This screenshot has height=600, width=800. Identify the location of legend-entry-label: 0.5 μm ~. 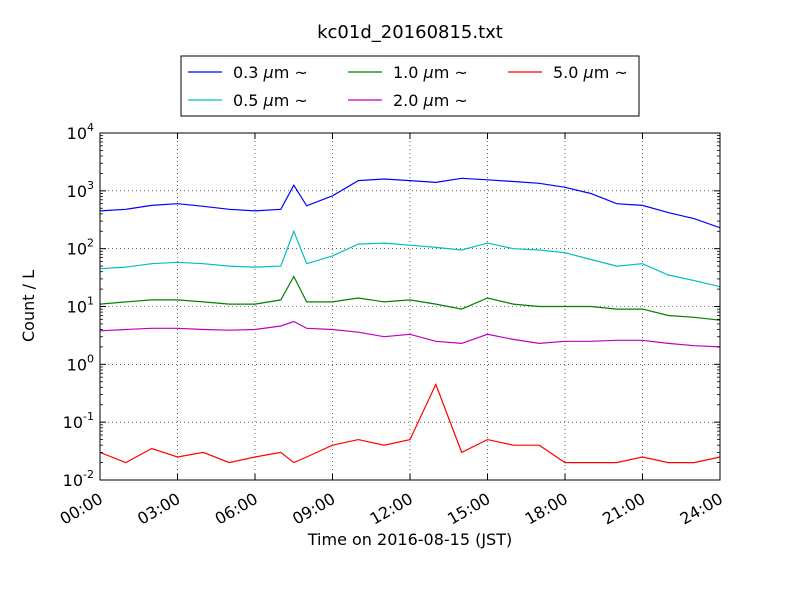
(270, 100).